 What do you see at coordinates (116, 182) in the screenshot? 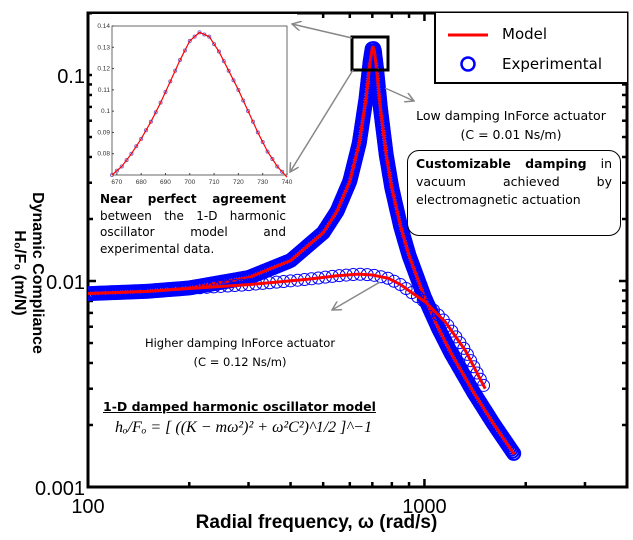
I see `inset-x-tick-label: 670` at bounding box center [116, 182].